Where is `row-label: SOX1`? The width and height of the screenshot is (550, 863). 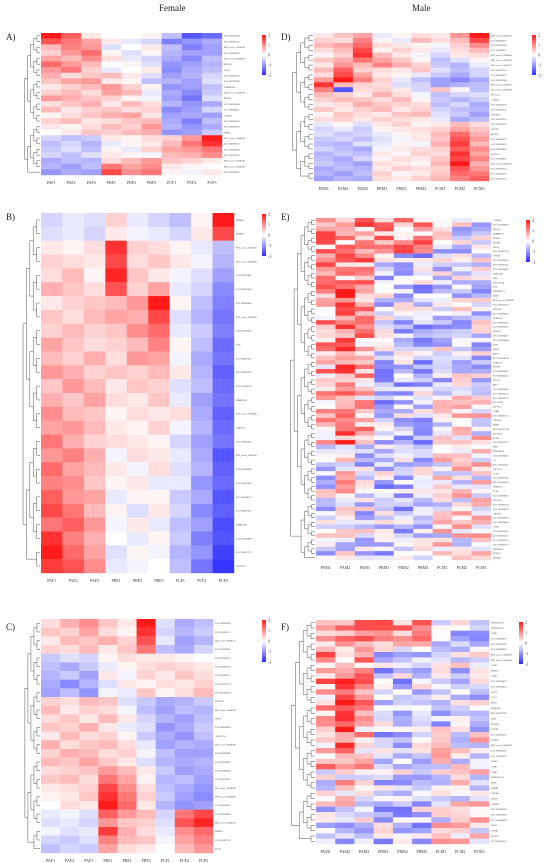 row-label: SOX1 is located at coordinates (227, 70).